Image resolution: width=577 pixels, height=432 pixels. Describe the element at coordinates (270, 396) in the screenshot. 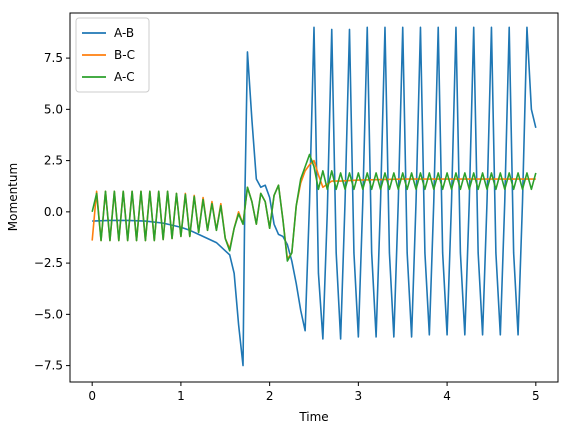

I see `x-tick-label: 2` at that location.